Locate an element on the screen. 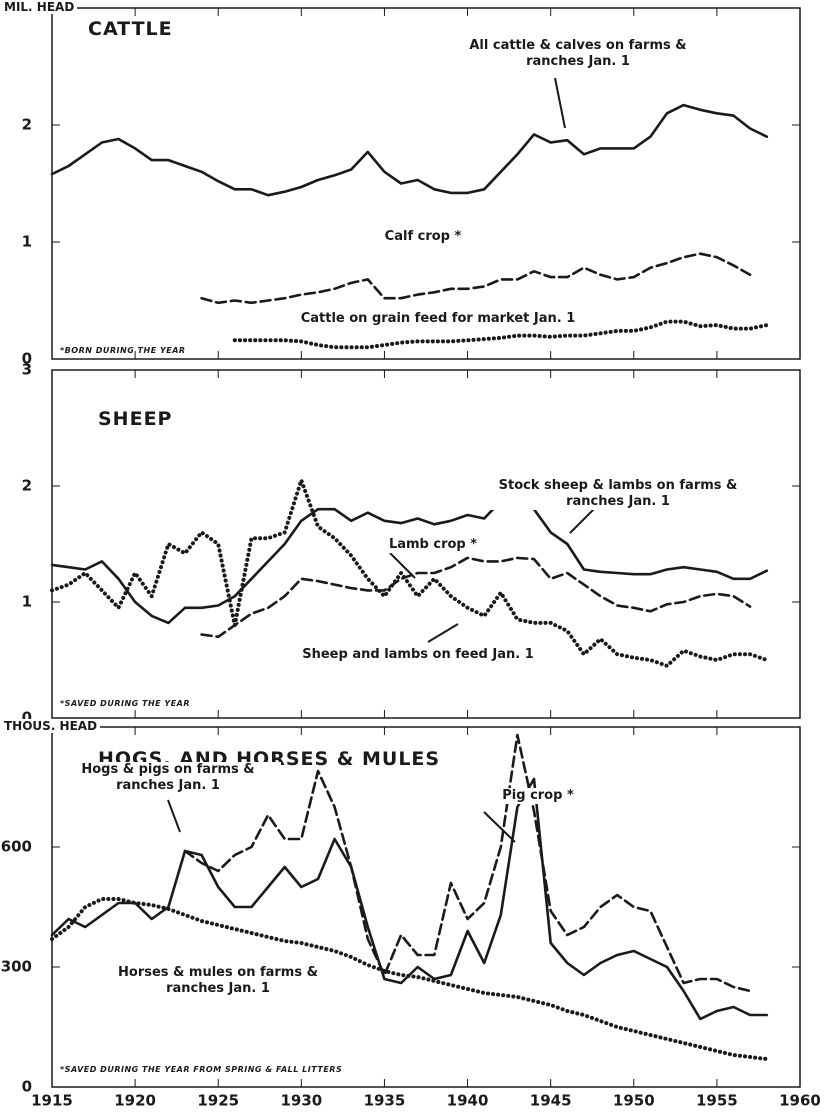  series-label: Hogs & pigs on farms & ranches Jan. 1 is located at coordinates (168, 778).